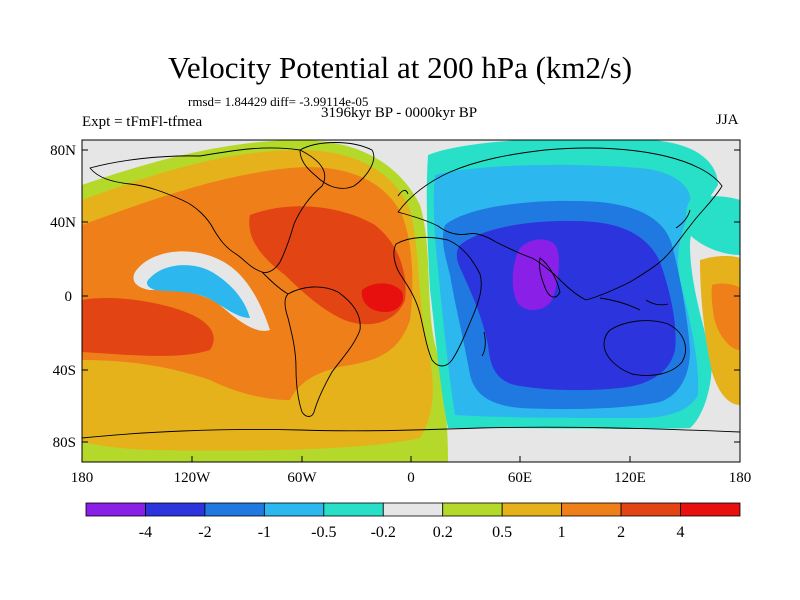 This screenshot has height=600, width=800. I want to click on madagascar-outline, so click(483, 344).